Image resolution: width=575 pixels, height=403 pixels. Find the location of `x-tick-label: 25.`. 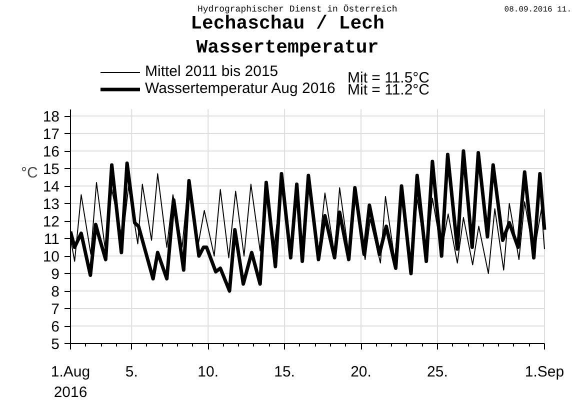

x-tick-label: 25. is located at coordinates (437, 372).